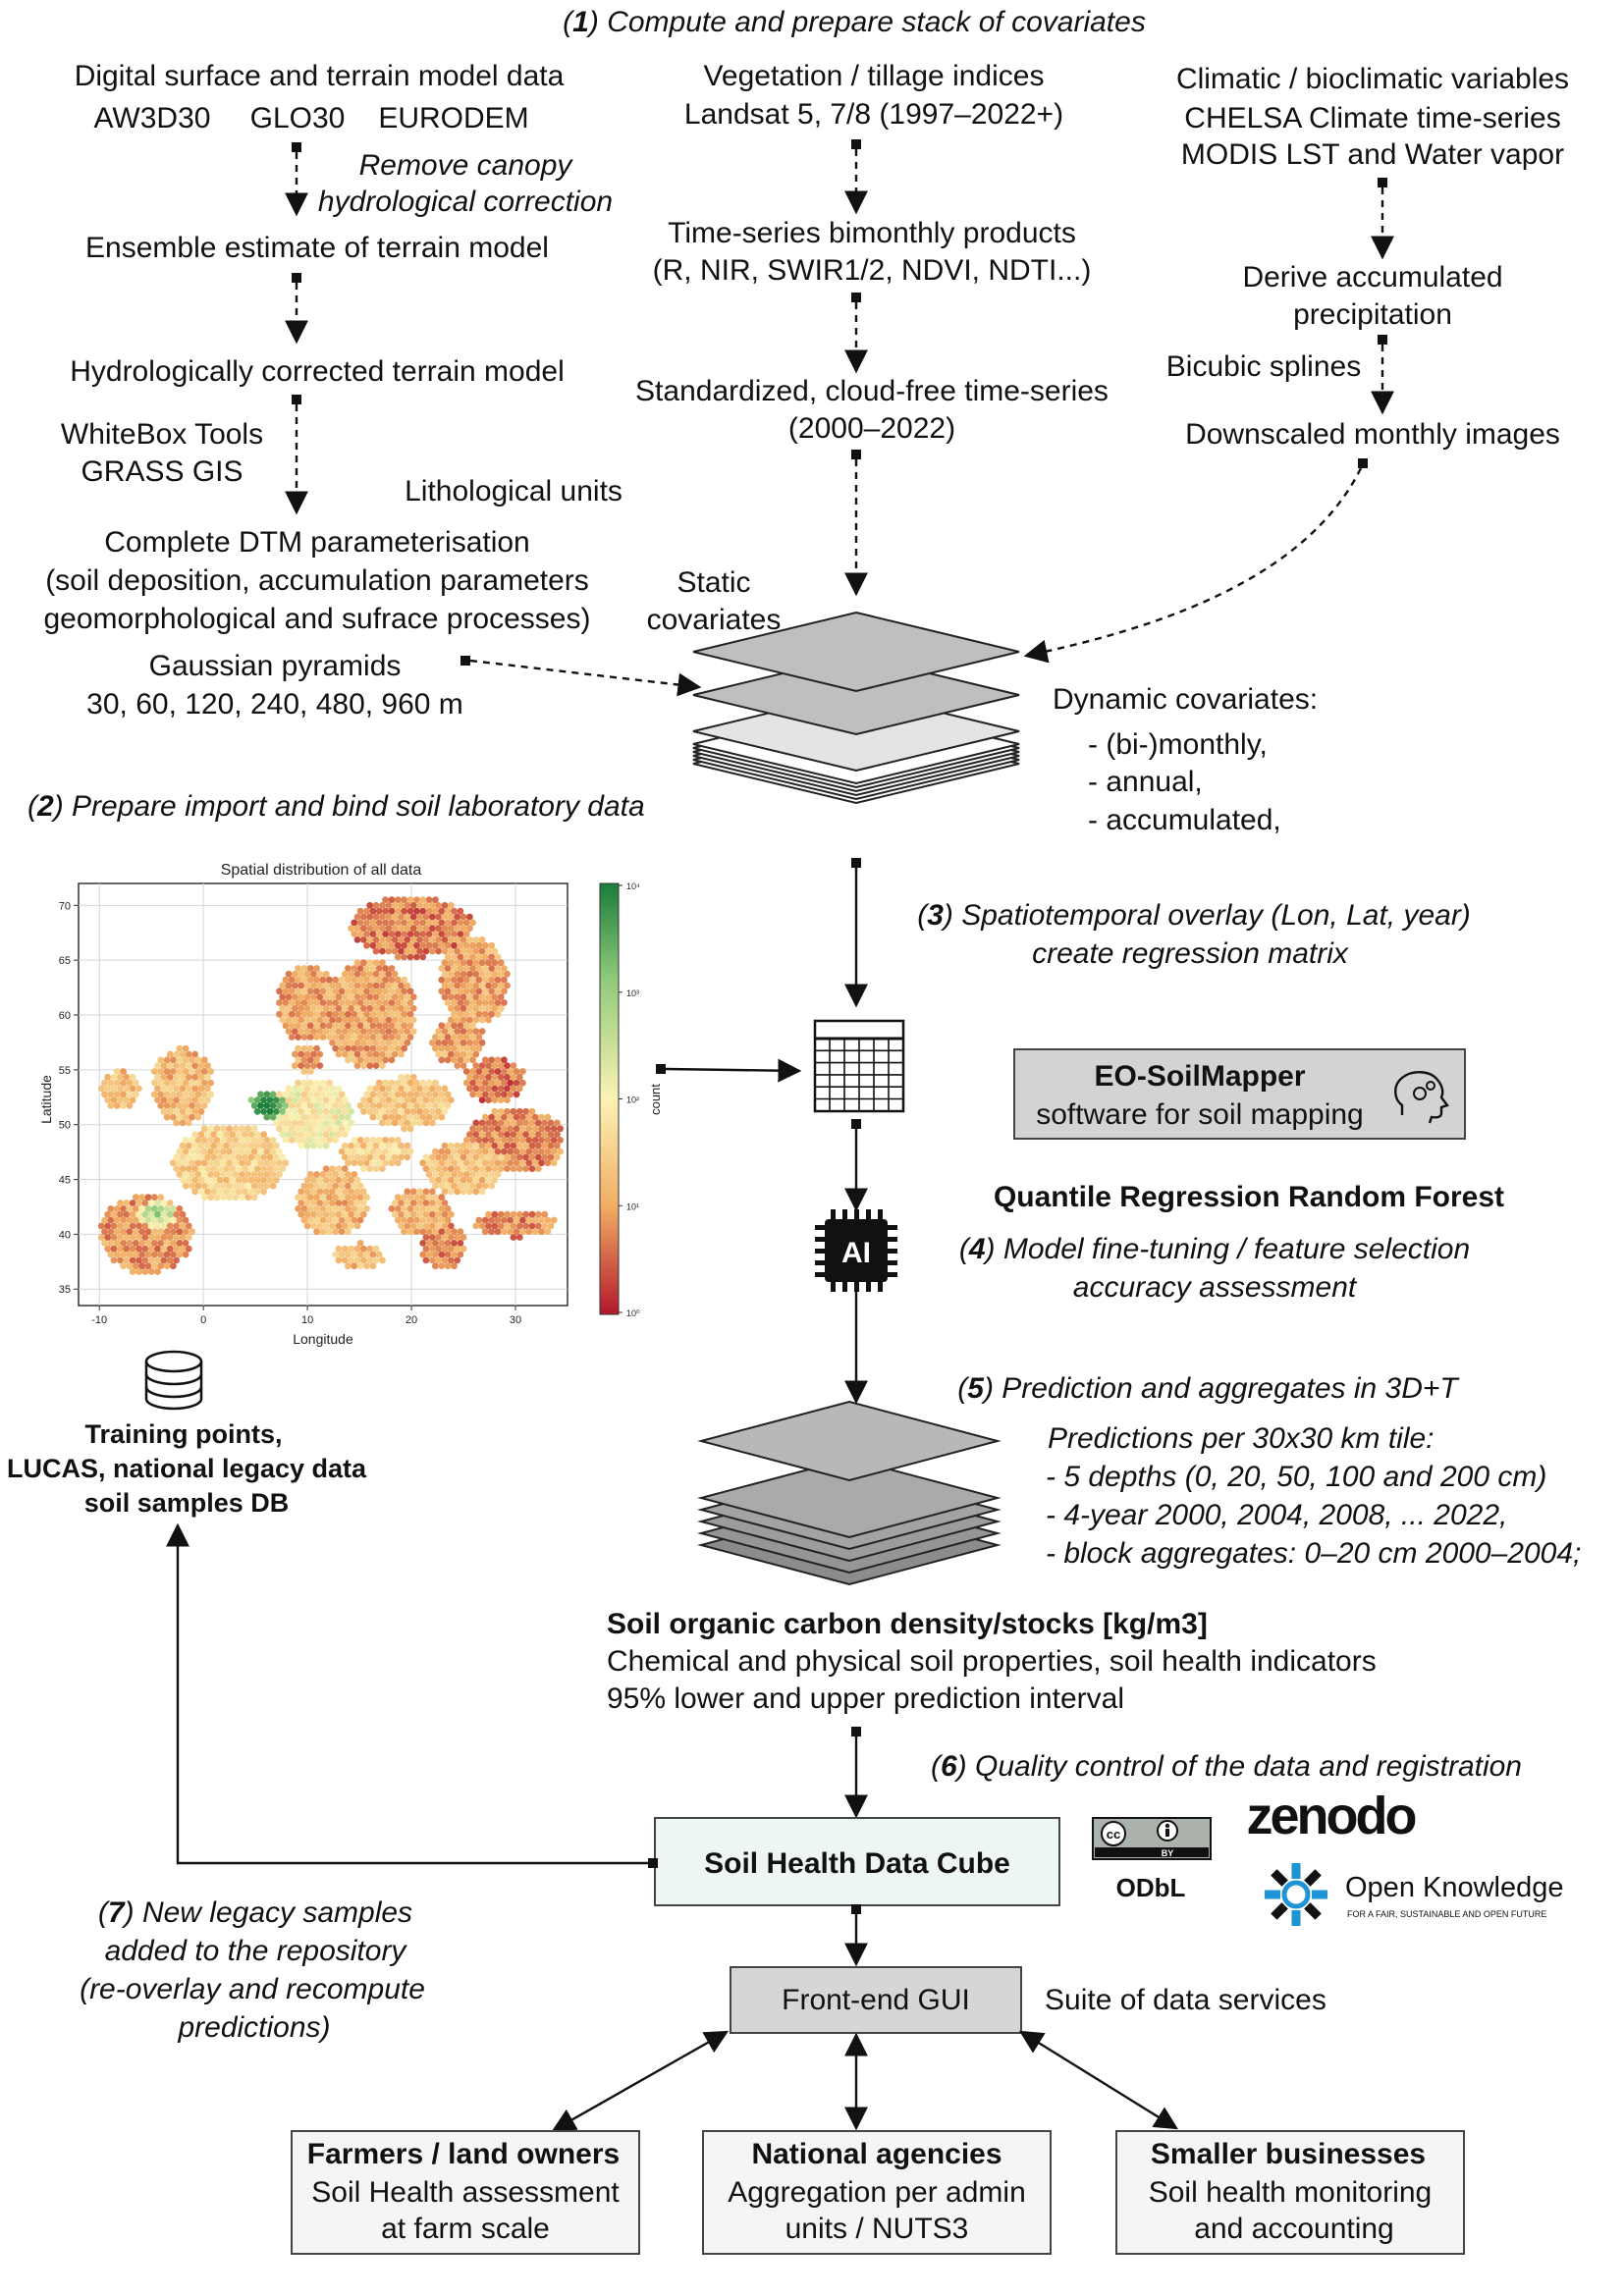 The height and width of the screenshot is (2296, 1624). Describe the element at coordinates (307, 1320) in the screenshot. I see `x-tick-label: 10` at that location.